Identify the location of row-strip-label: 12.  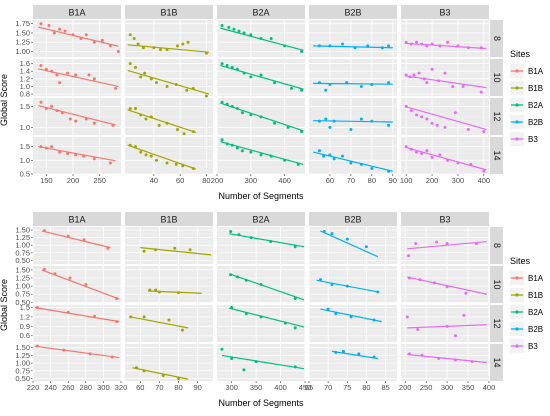
(497, 116).